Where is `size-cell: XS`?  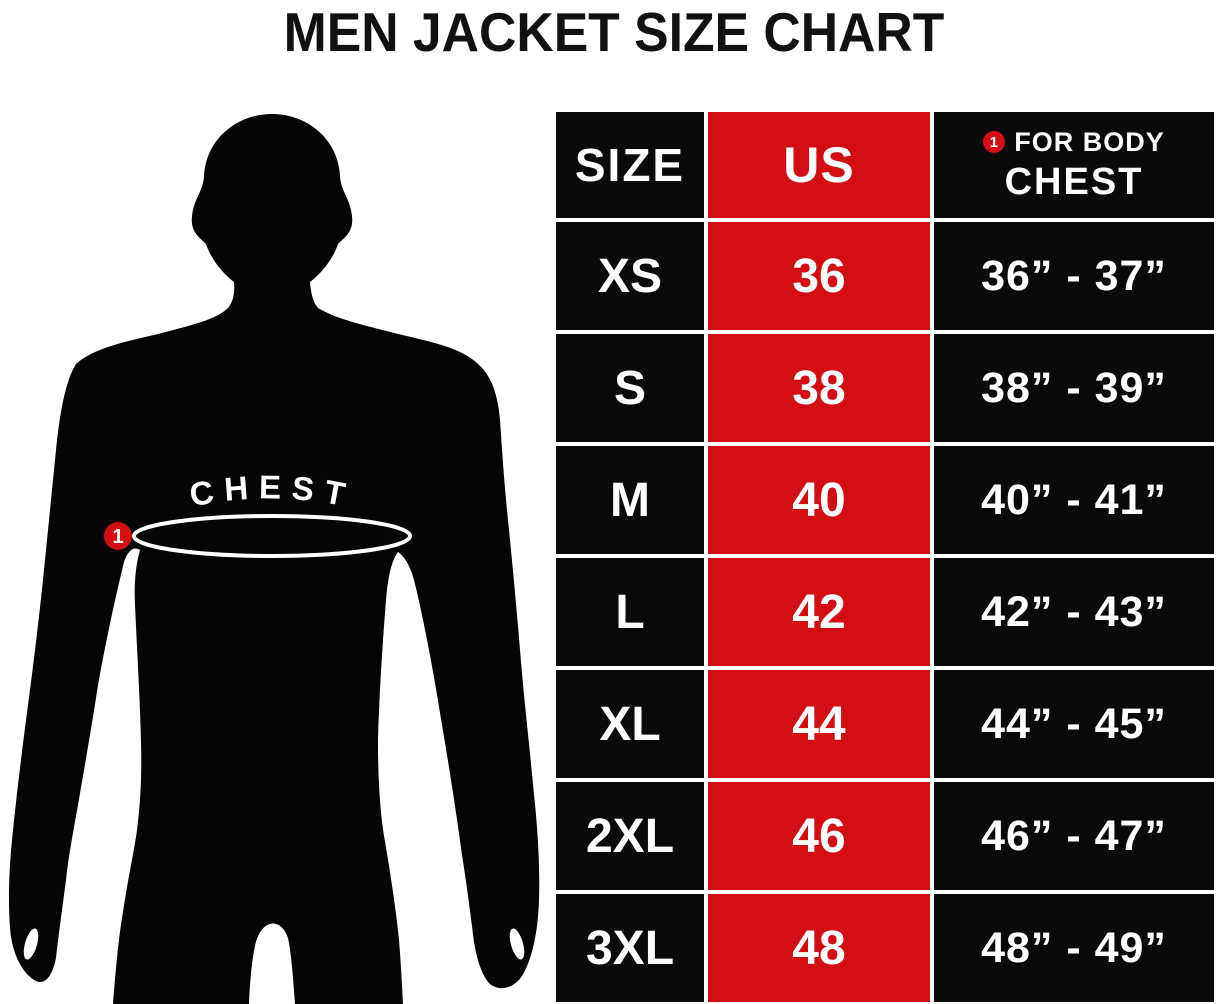 size-cell: XS is located at coordinates (630, 276).